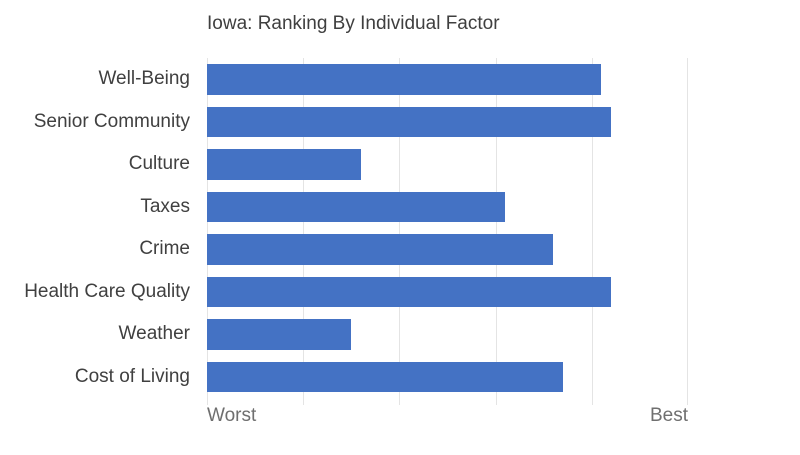 The height and width of the screenshot is (455, 800). Describe the element at coordinates (447, 416) in the screenshot. I see `value-axis: Worst Best` at that location.